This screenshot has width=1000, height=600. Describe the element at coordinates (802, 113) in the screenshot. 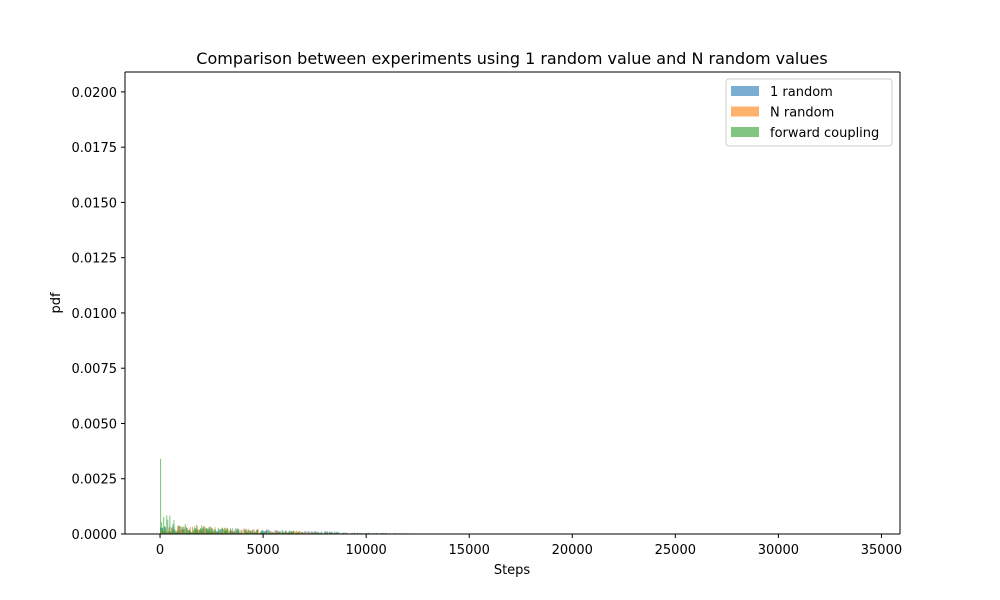

I see `legend-label: N random` at that location.